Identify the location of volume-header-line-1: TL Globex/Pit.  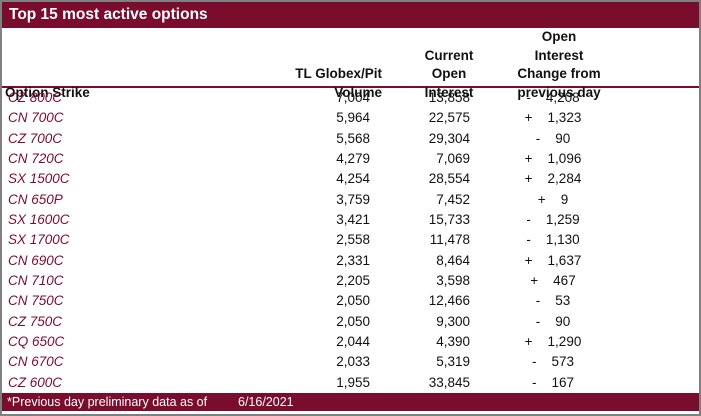
(338, 73).